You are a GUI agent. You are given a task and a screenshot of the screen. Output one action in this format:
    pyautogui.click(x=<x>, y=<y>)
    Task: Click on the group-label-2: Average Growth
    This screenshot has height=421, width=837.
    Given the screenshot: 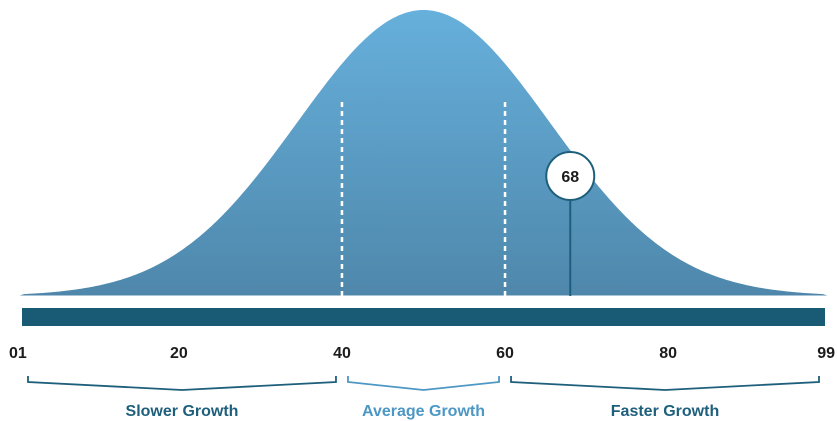 What is the action you would take?
    pyautogui.click(x=423, y=411)
    